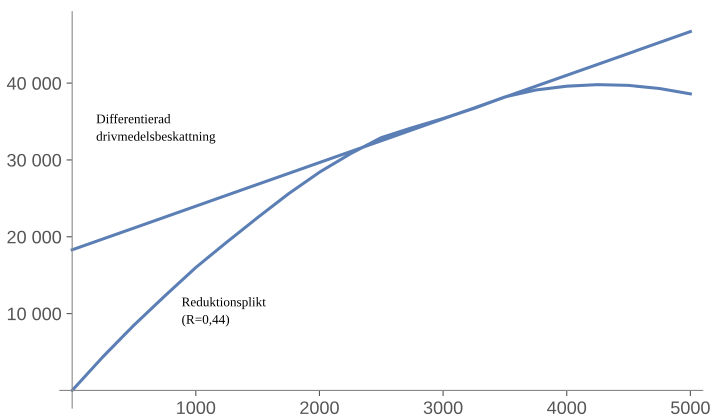 This screenshot has height=416, width=712. Describe the element at coordinates (319, 407) in the screenshot. I see `x-tick-label: 2000` at that location.